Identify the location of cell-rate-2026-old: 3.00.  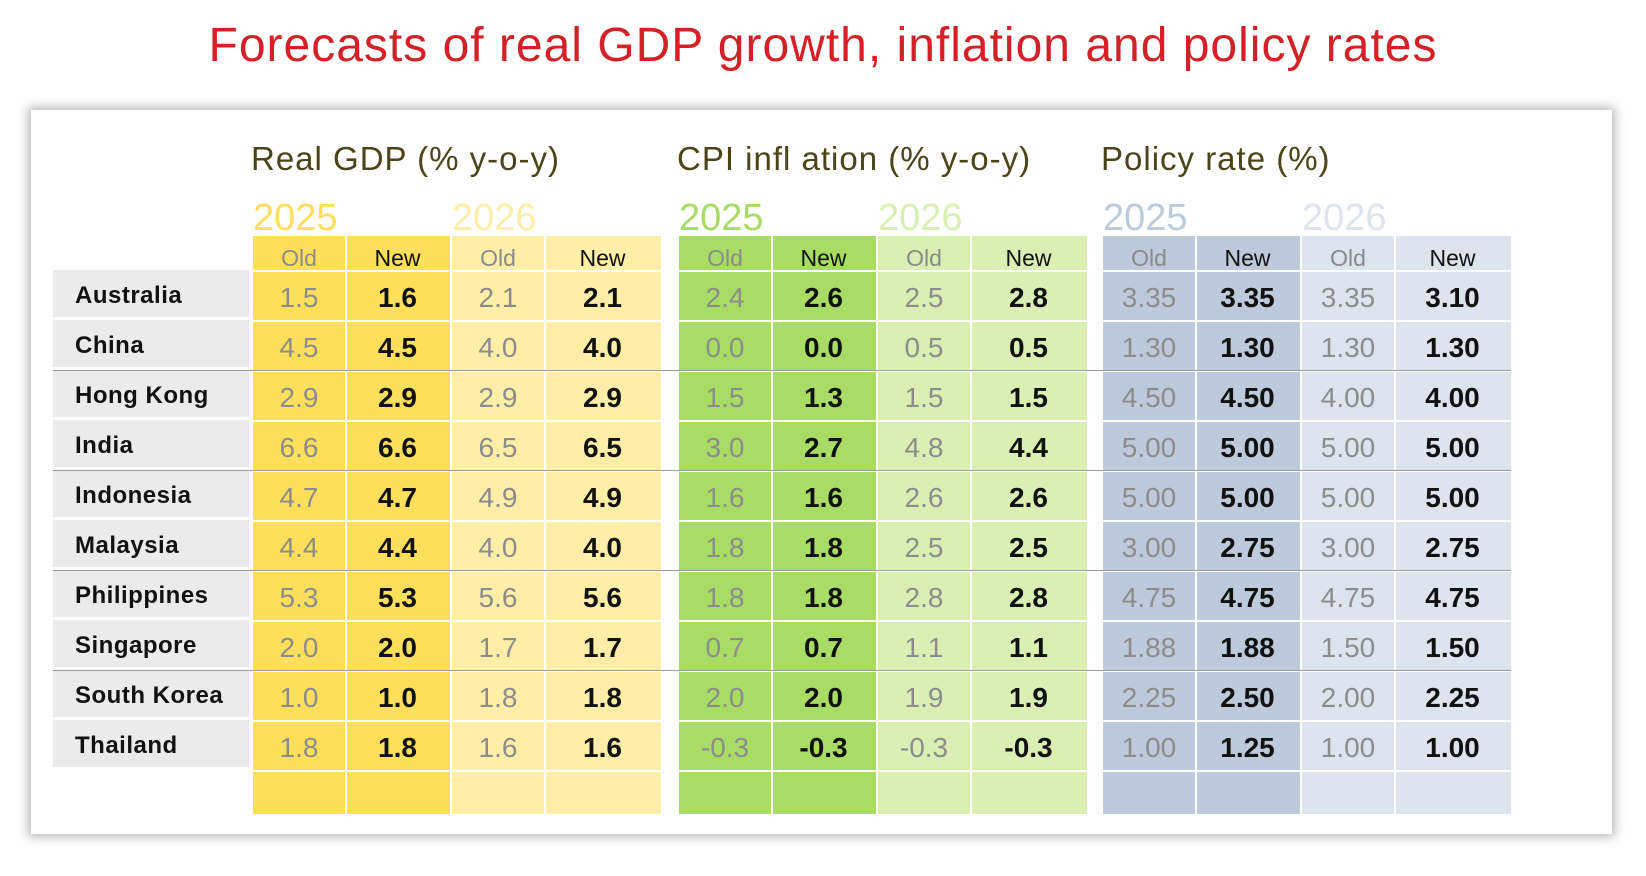
(1348, 547).